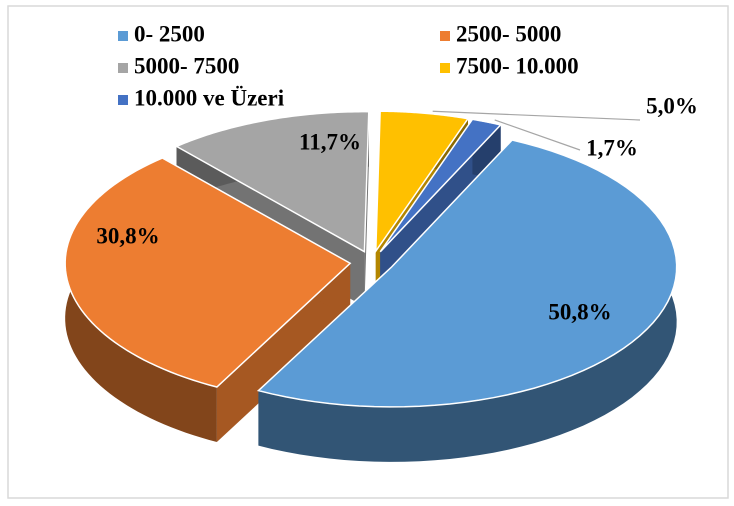 Image resolution: width=734 pixels, height=506 pixels. What do you see at coordinates (330, 141) in the screenshot?
I see `data-label: 11,7%` at bounding box center [330, 141].